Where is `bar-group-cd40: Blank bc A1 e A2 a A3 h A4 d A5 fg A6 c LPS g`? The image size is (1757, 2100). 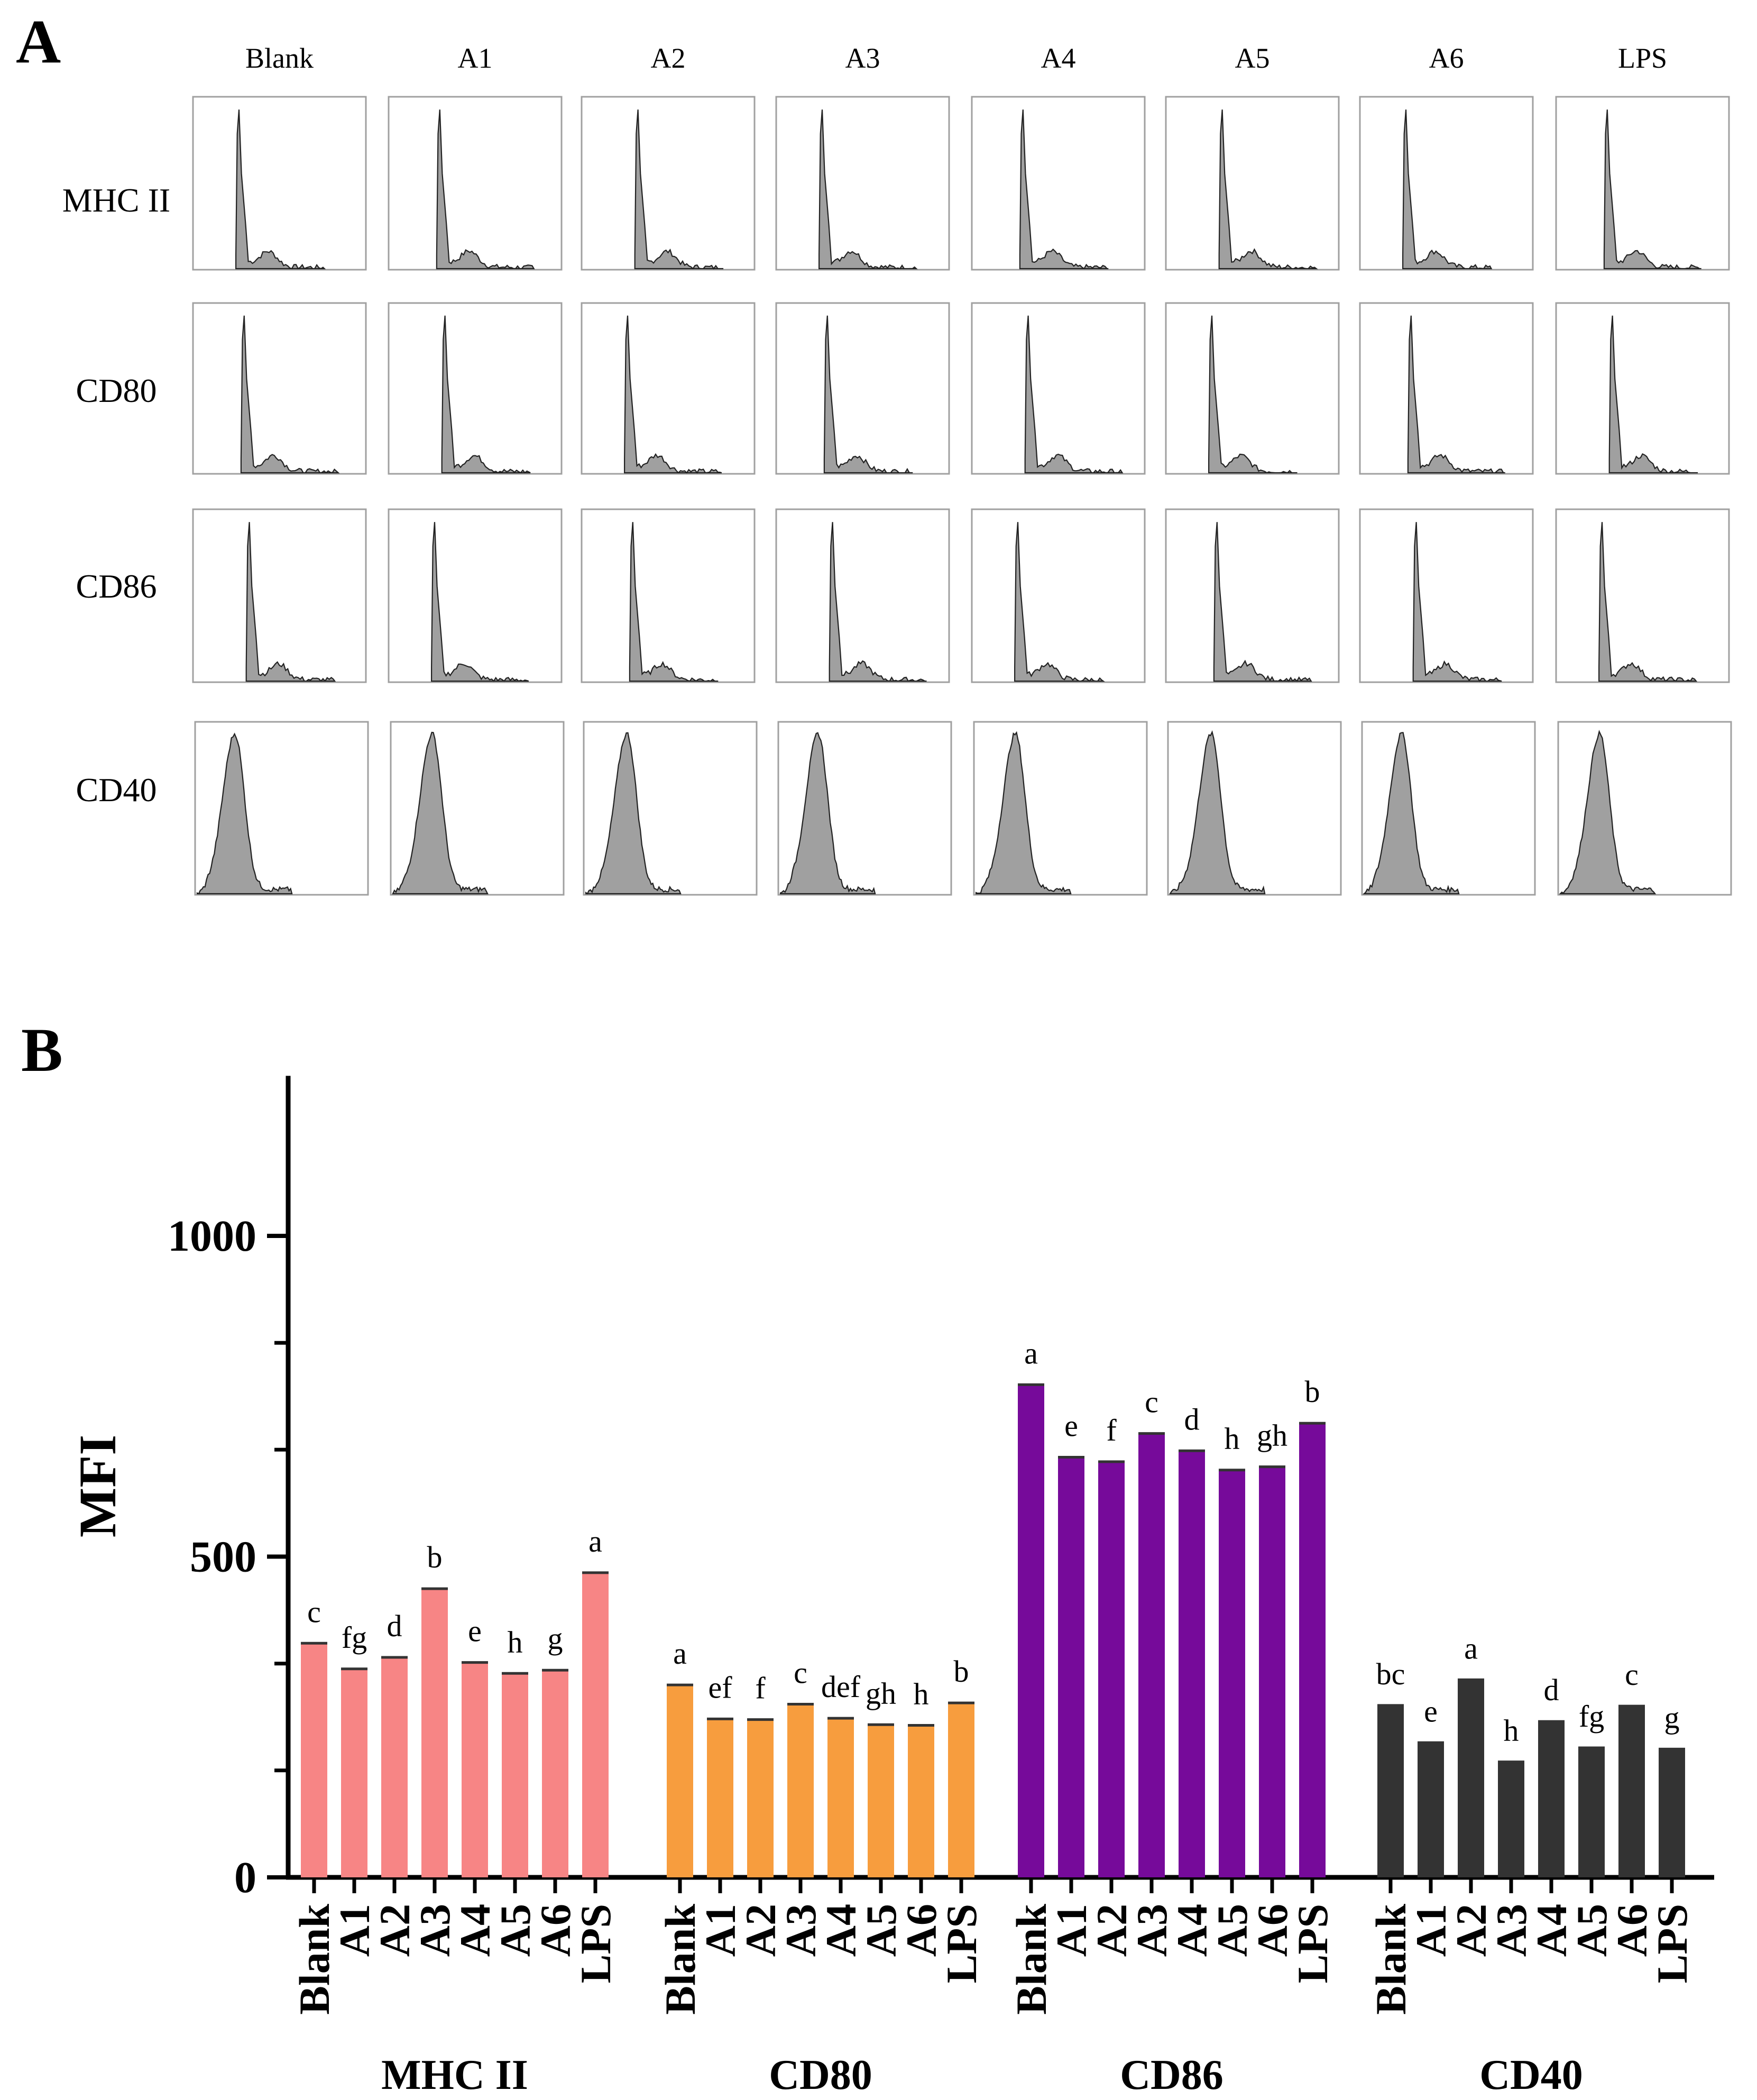 bar-group-cd40: Blank bc A1 e A2 a A3 h A4 d A5 fg A6 c LPS g is located at coordinates (1531, 1822).